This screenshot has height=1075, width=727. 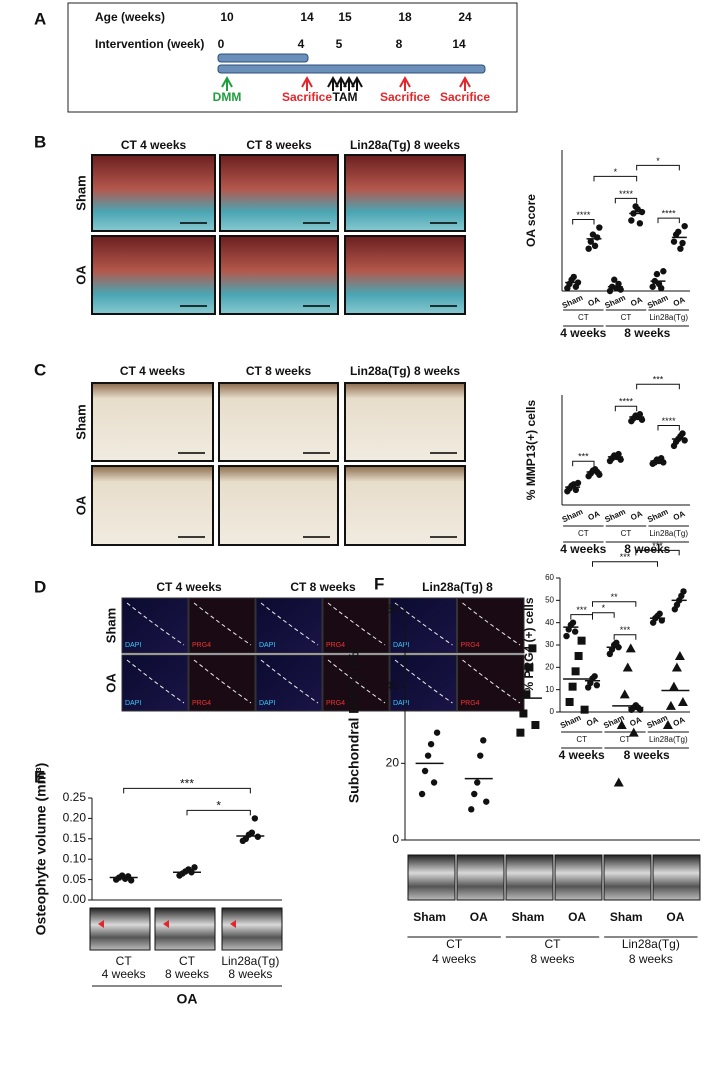 I want to click on panel-label: F, so click(x=379, y=583).